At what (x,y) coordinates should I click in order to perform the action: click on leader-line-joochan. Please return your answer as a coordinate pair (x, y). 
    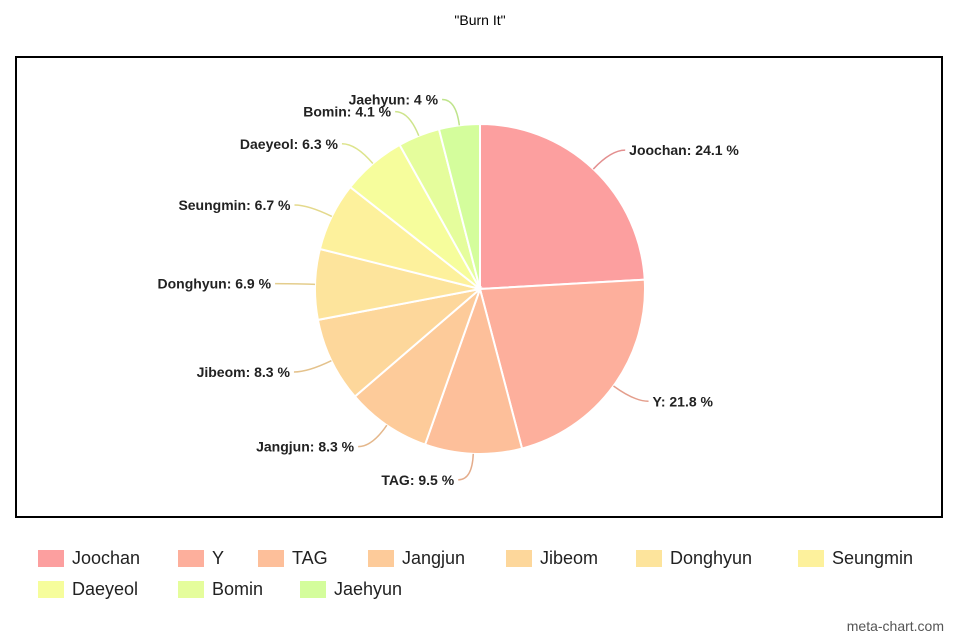
    Looking at the image, I should click on (609, 159).